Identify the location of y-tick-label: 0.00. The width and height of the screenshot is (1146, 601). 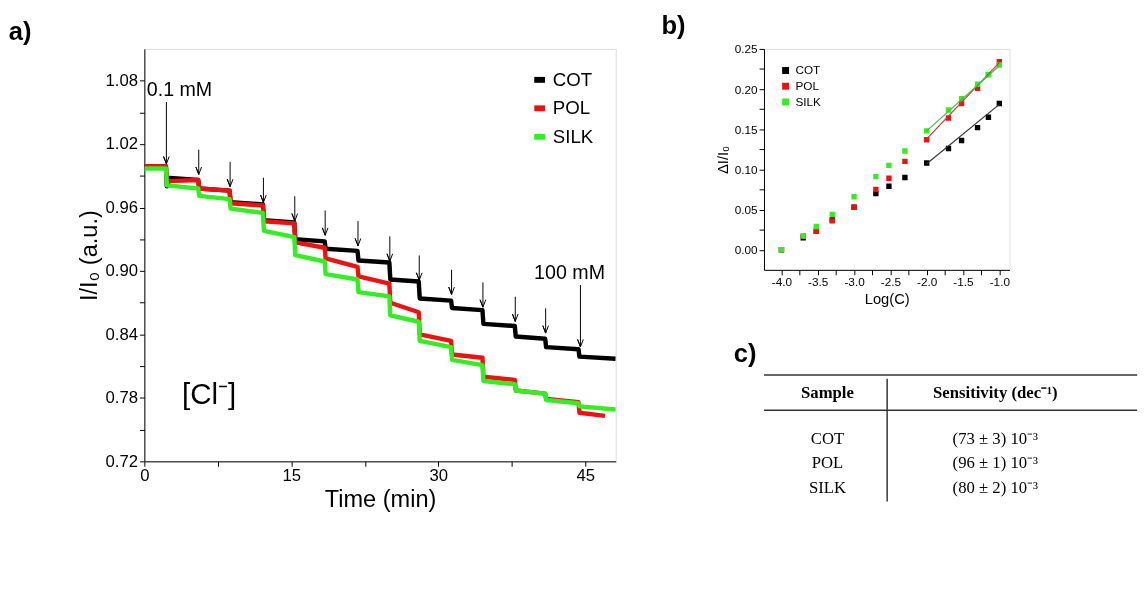
(746, 250).